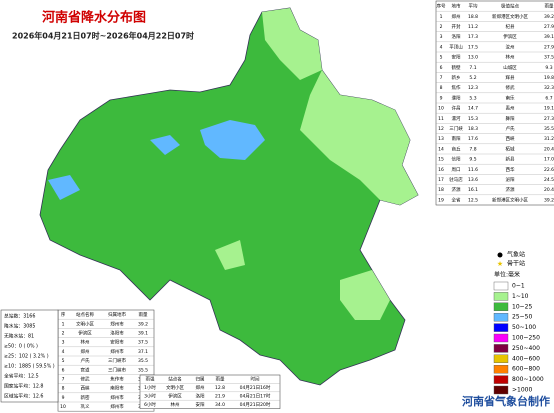  I want to click on table-cell: 5, so click(63, 361).